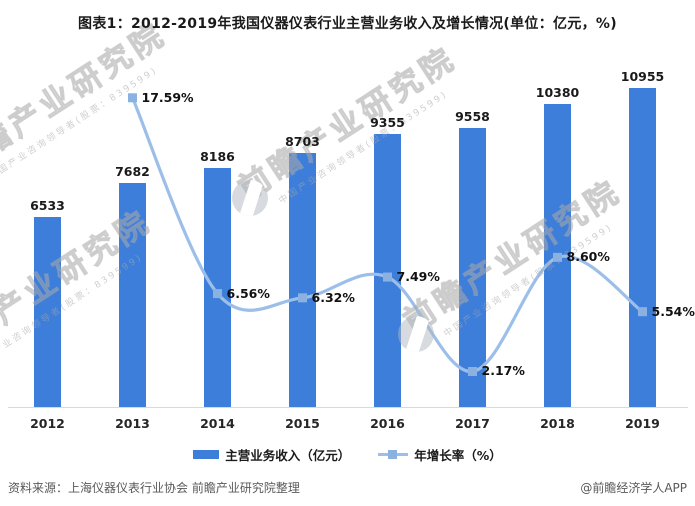  I want to click on growth-point-label-2016: 7.49%, so click(418, 277).